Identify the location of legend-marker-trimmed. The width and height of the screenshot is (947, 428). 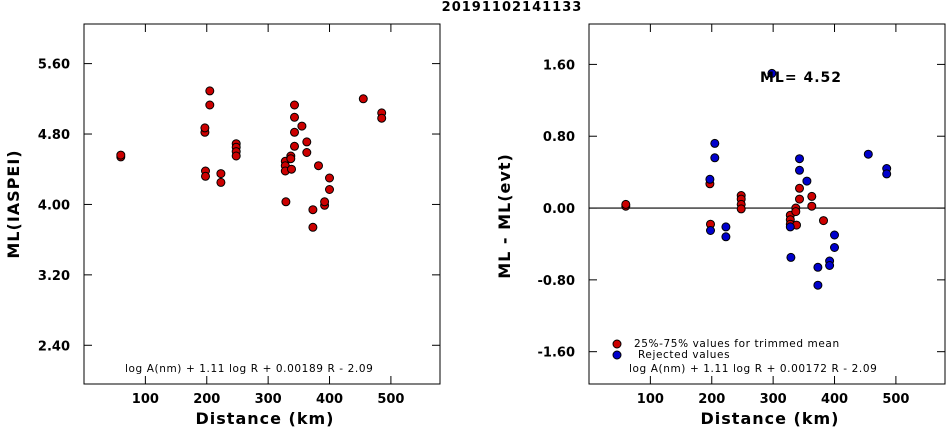
(617, 344).